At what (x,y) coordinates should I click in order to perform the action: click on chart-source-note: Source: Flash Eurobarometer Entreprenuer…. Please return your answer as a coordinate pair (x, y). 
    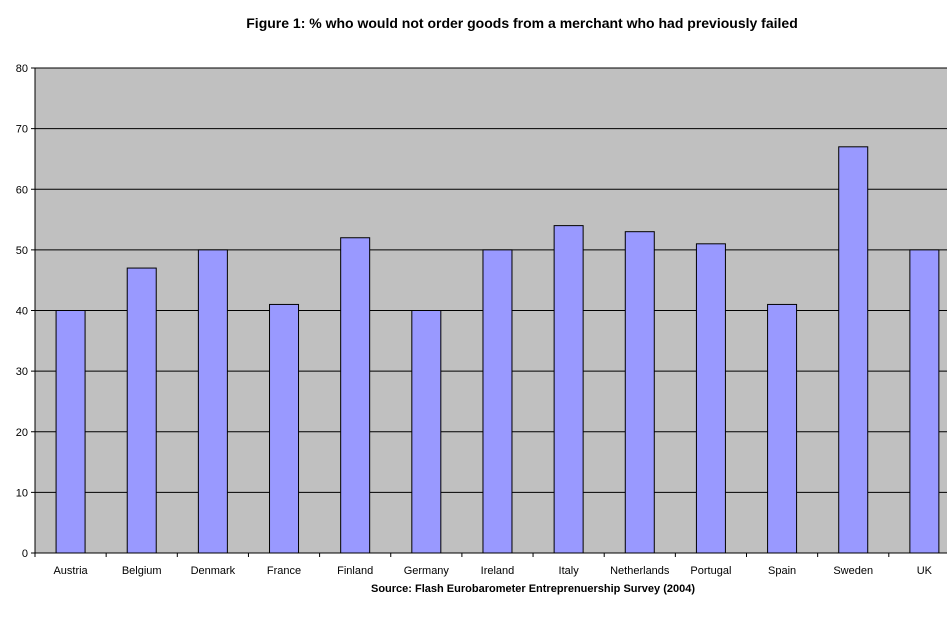
    Looking at the image, I should click on (533, 589).